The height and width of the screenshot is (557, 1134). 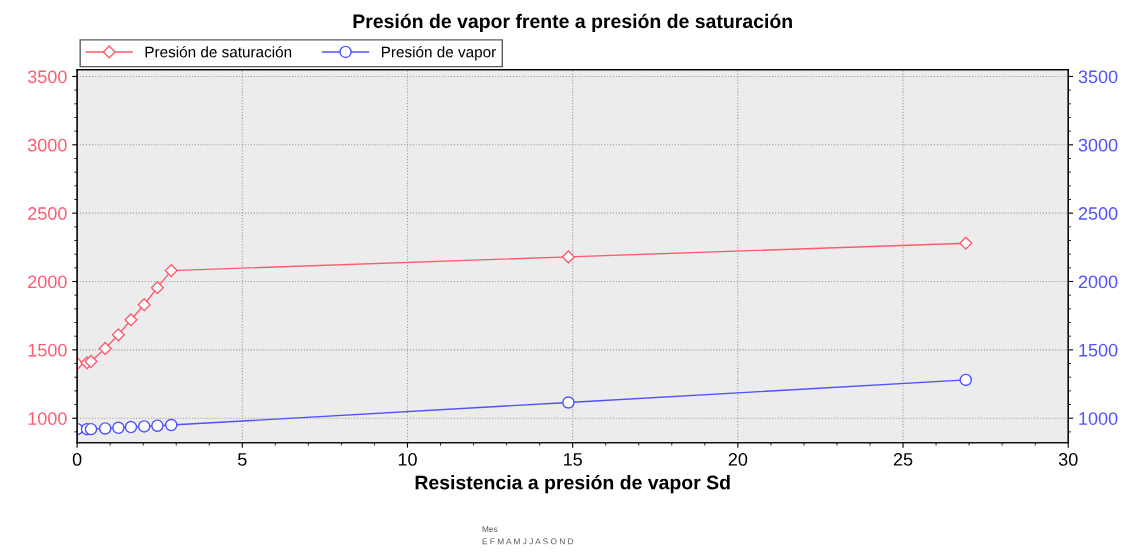 What do you see at coordinates (1098, 77) in the screenshot?
I see `y2-tick-label: 3500` at bounding box center [1098, 77].